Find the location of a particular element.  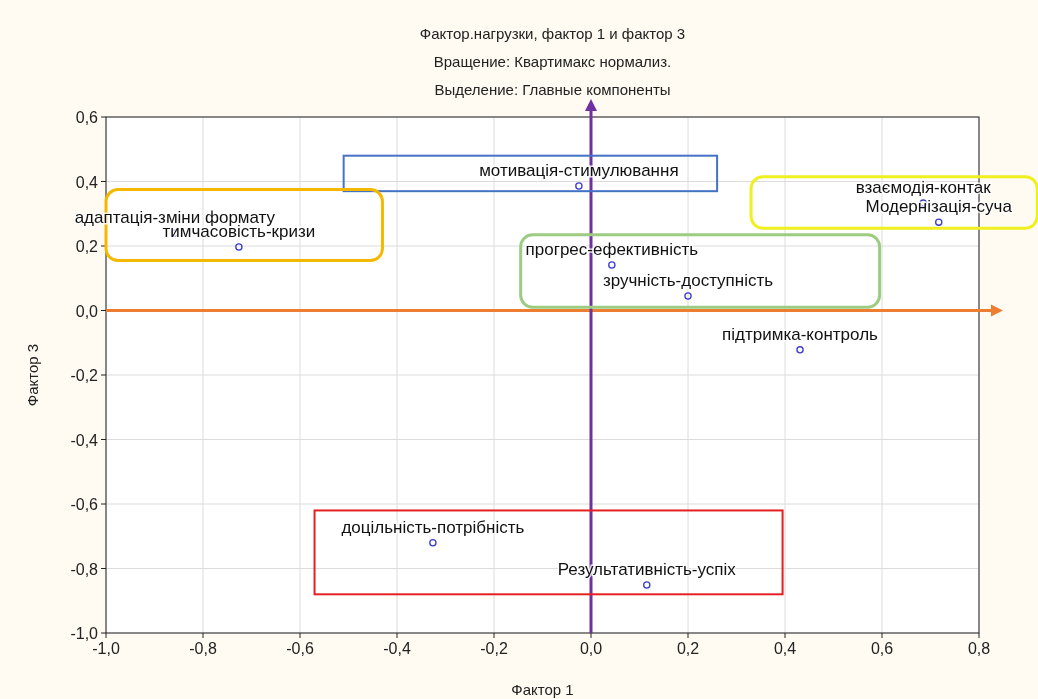

x-axis-title: Фактор 1 is located at coordinates (542, 689).